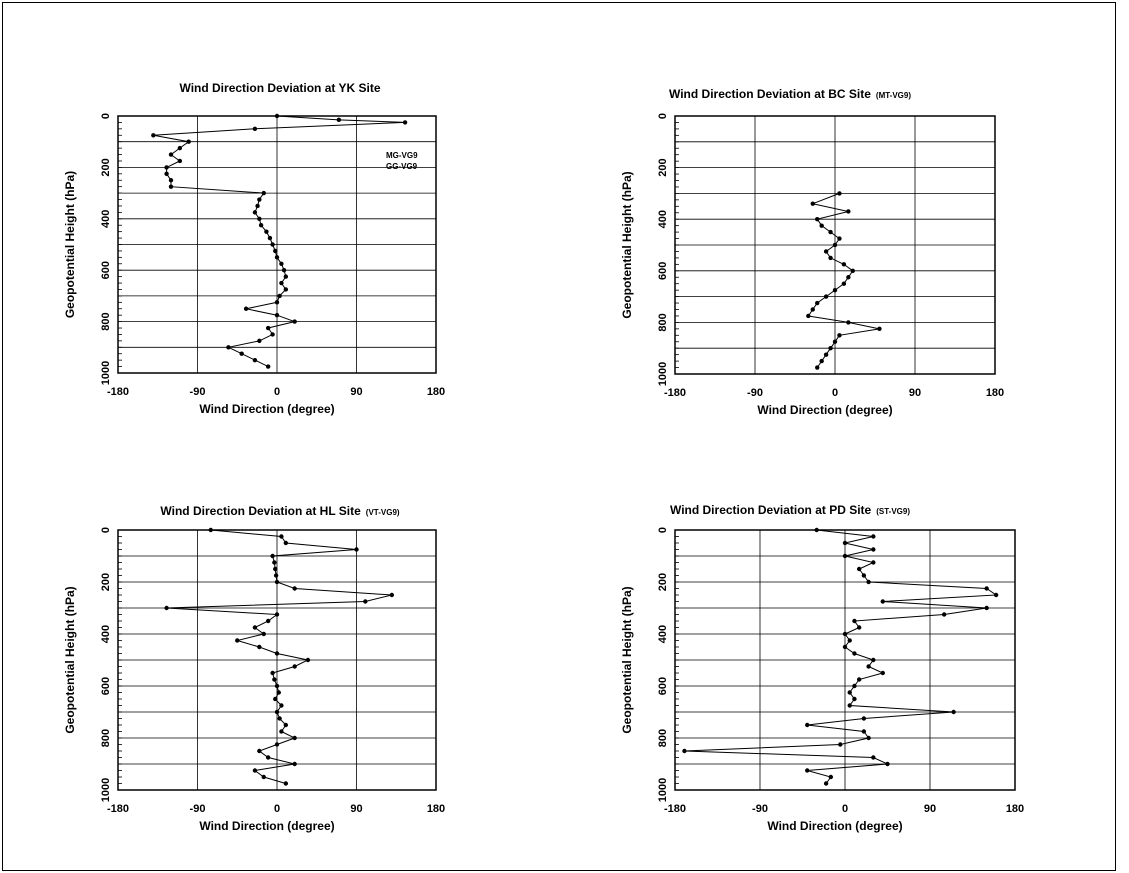 Image resolution: width=1129 pixels, height=873 pixels. Describe the element at coordinates (356, 809) in the screenshot. I see `x-tick-label: 90` at that location.